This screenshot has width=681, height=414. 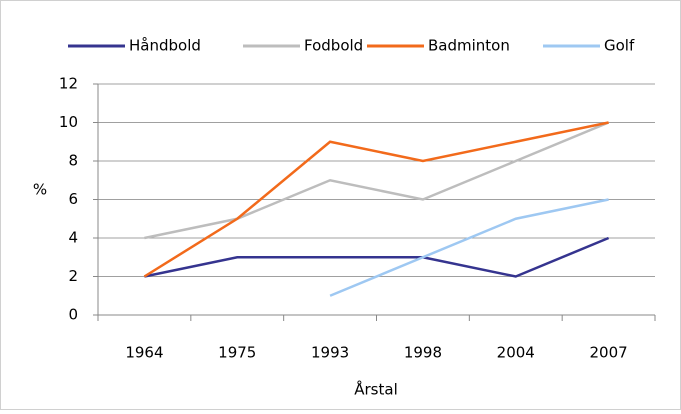 What do you see at coordinates (237, 353) in the screenshot?
I see `x-tick-label: 1975` at bounding box center [237, 353].